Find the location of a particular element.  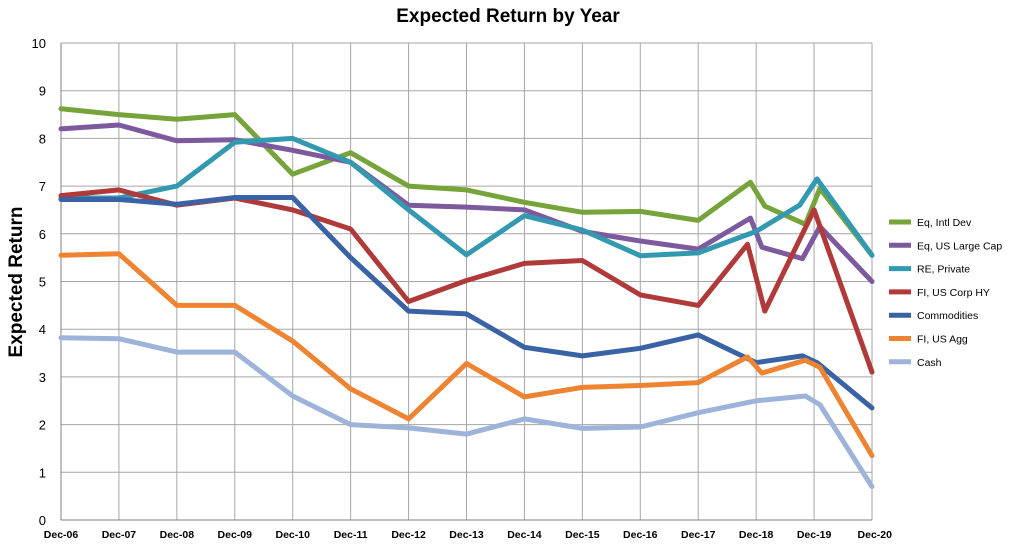

legend-label: Commodities is located at coordinates (947, 316).